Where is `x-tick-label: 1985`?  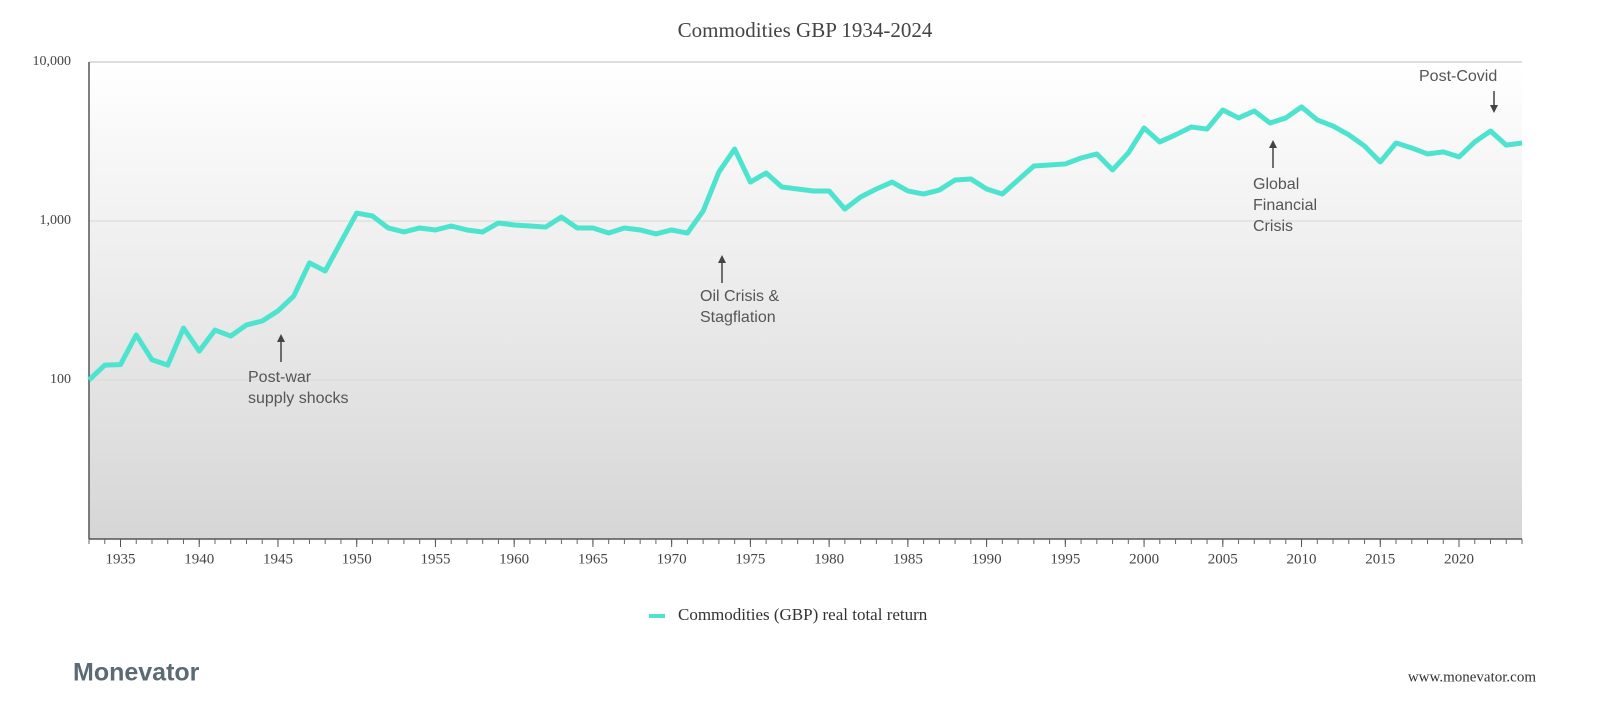 x-tick-label: 1985 is located at coordinates (908, 559).